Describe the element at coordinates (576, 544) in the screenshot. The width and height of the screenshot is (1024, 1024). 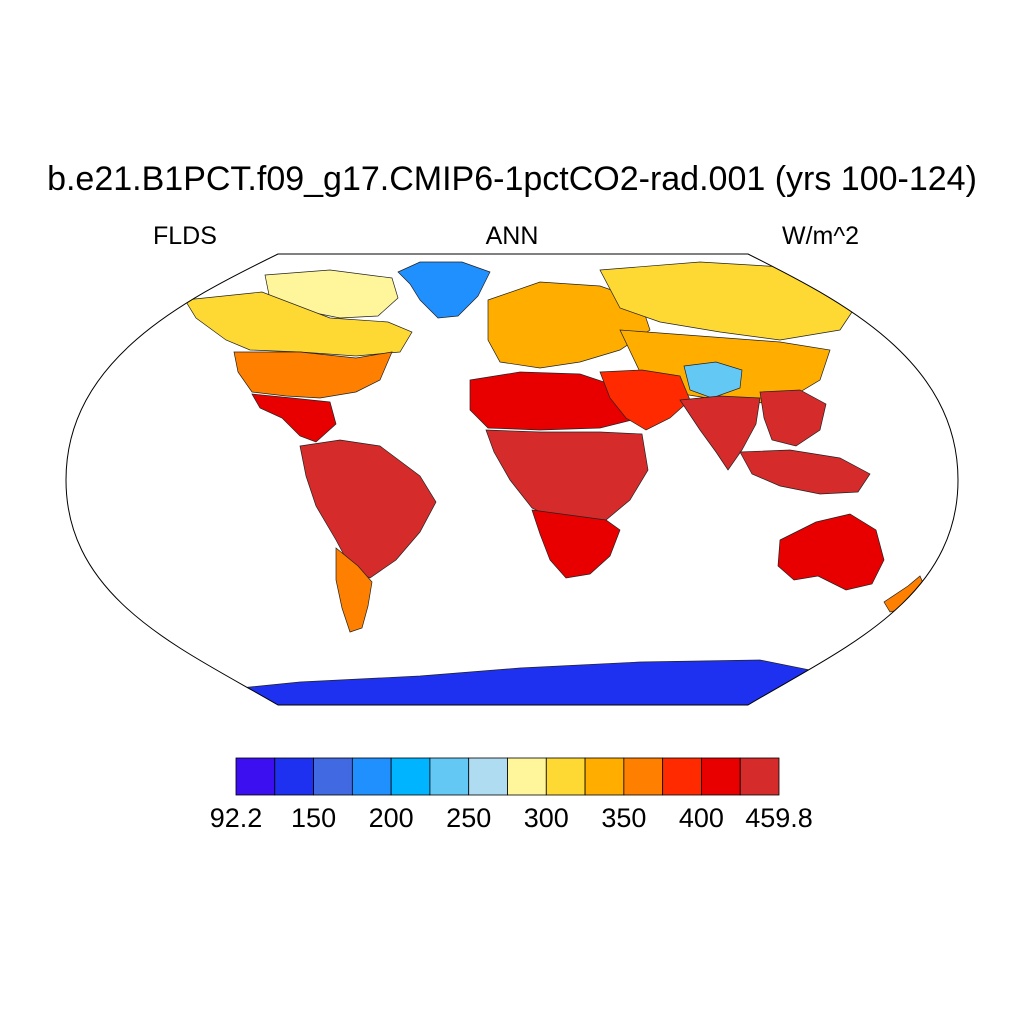
I see `region-southern-africa` at that location.